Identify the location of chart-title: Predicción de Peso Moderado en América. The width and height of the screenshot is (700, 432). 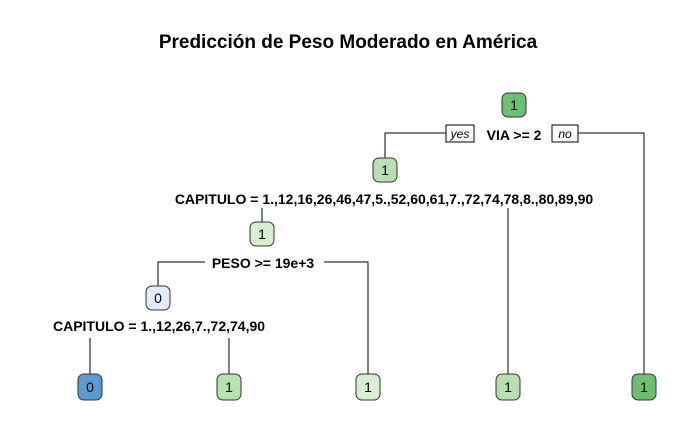
(348, 42).